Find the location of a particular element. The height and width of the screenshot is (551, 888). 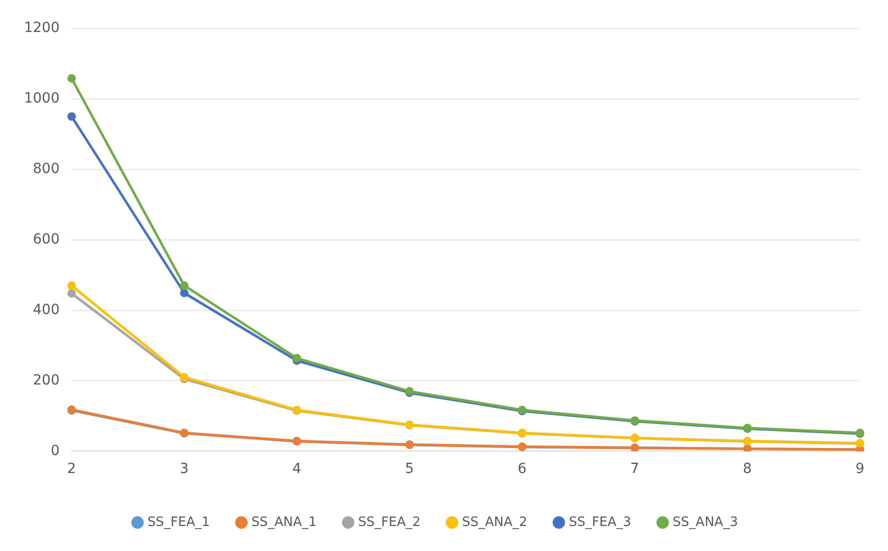

x-tick-label: 4 is located at coordinates (297, 469).